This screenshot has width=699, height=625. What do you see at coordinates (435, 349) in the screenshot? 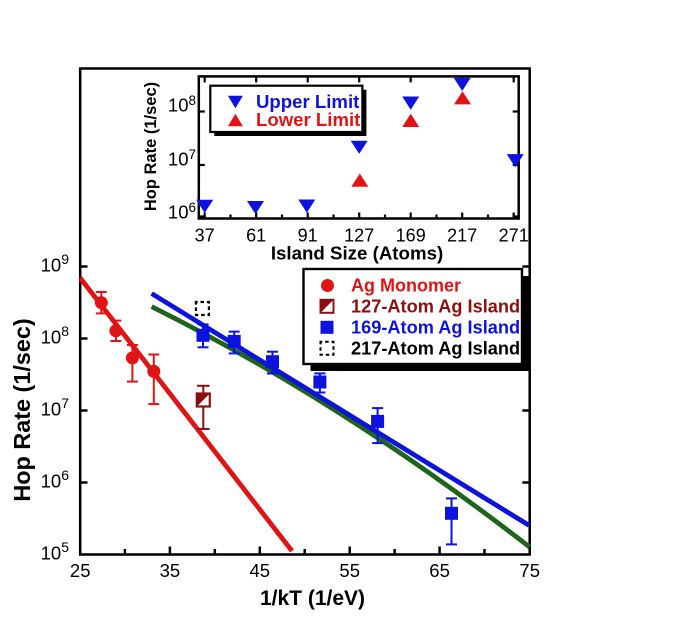
I see `svg-text: 217-Atom Ag Island` at bounding box center [435, 349].